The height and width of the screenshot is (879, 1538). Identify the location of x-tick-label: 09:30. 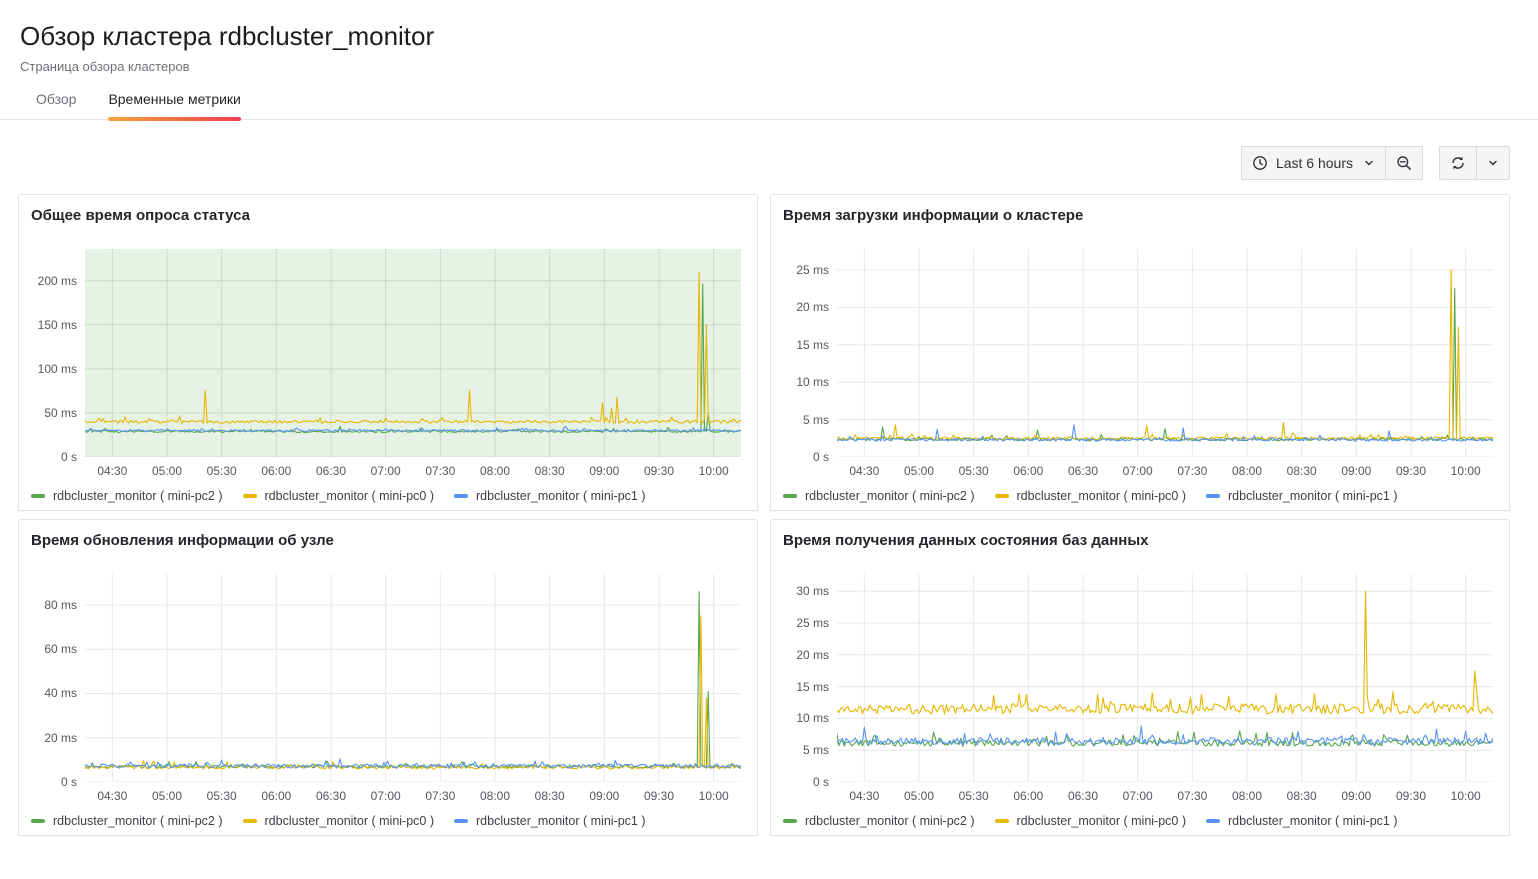
(659, 796).